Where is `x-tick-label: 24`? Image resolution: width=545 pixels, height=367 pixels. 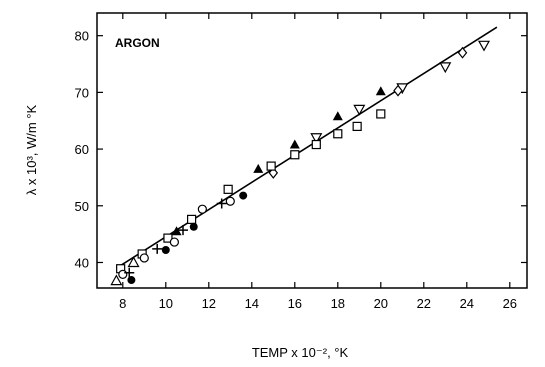 x-tick-label: 24 is located at coordinates (467, 303).